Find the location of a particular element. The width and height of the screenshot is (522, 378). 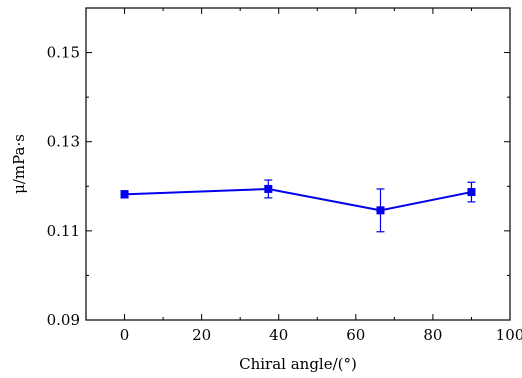

x-tick-label: 20 is located at coordinates (201, 335).